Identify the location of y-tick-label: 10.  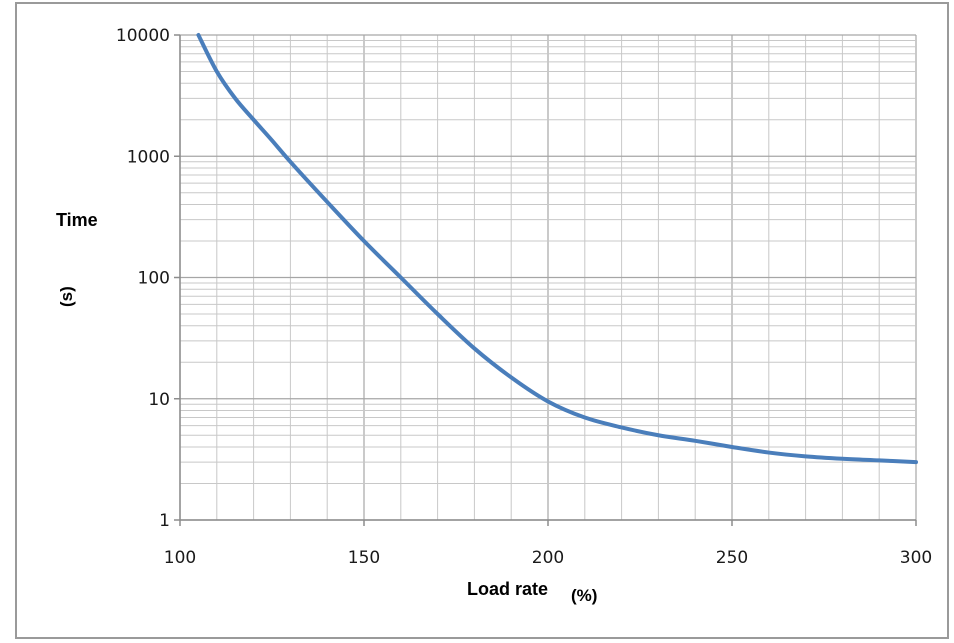
(159, 400).